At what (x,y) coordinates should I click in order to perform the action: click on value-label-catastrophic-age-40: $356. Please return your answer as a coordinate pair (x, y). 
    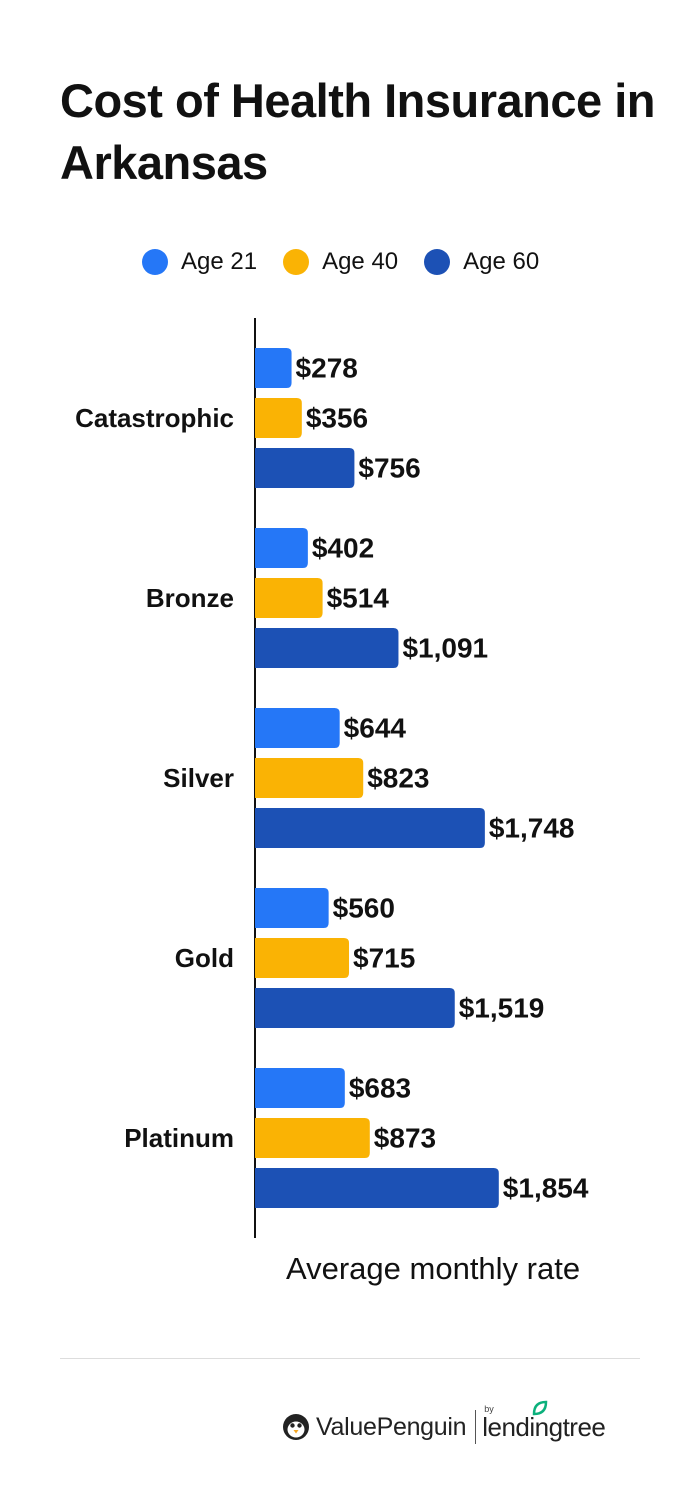
    Looking at the image, I should click on (337, 418).